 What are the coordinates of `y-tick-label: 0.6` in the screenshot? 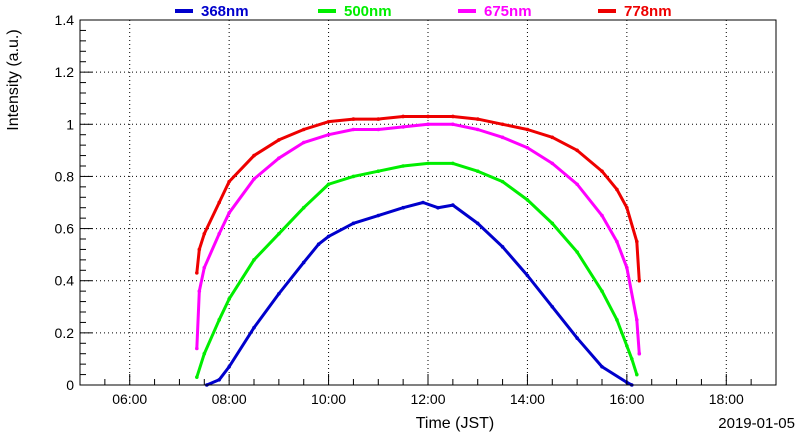 It's located at (65, 229).